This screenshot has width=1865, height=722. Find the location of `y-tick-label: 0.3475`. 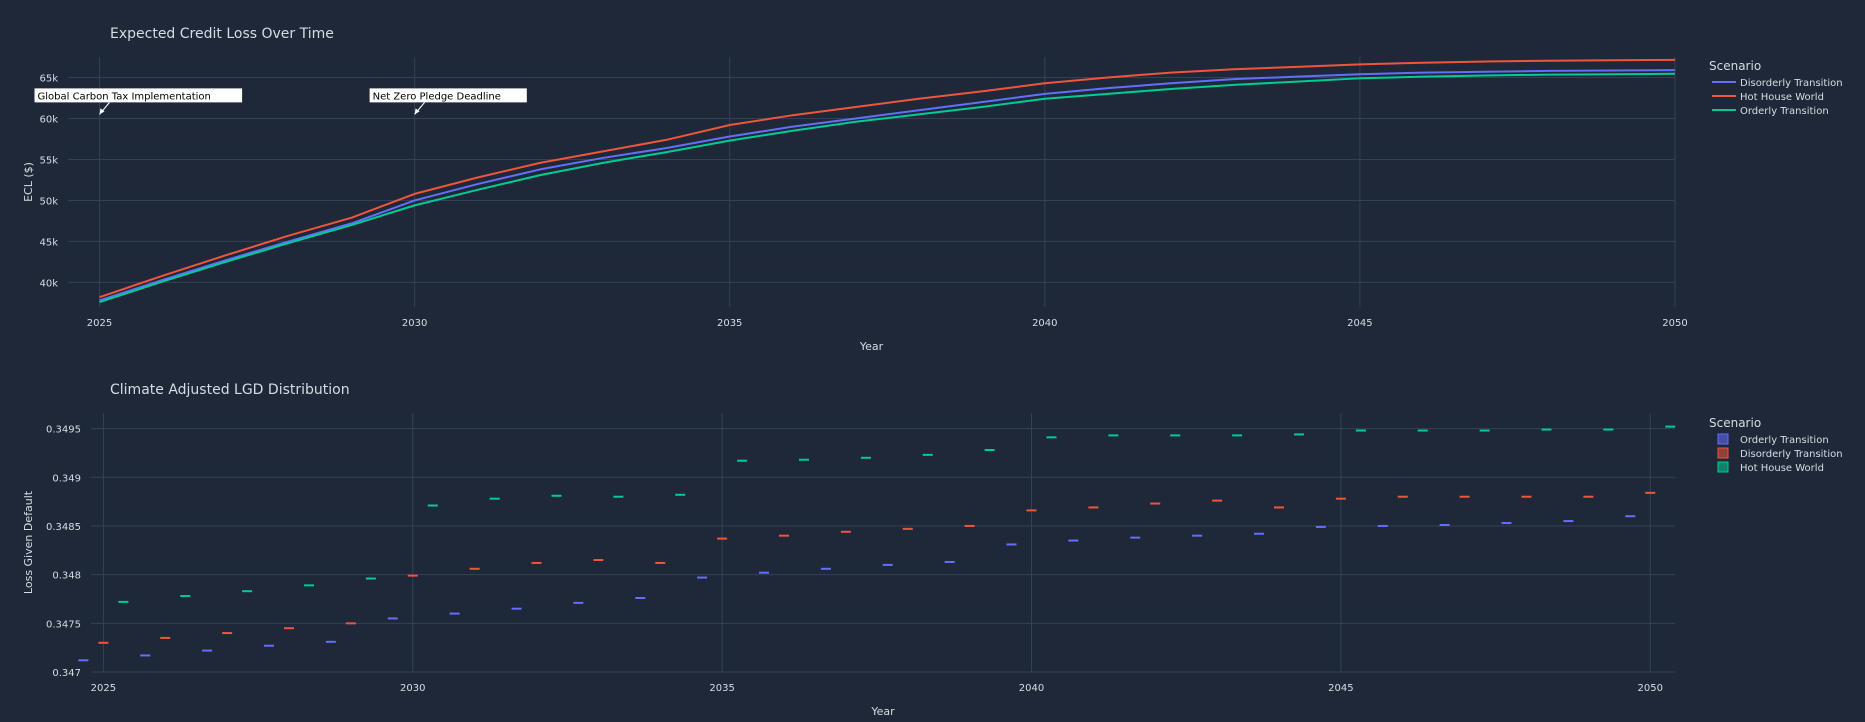

y-tick-label: 0.3475 is located at coordinates (63, 624).